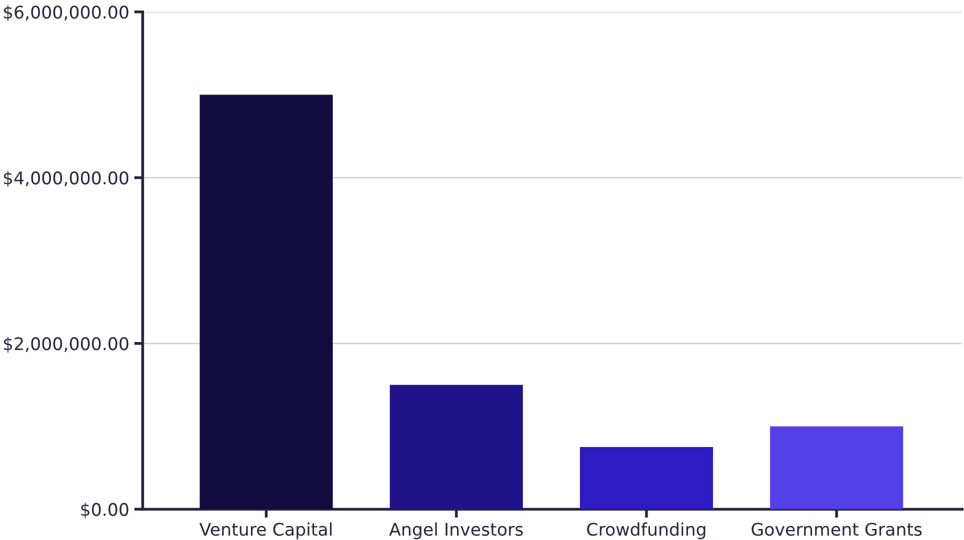 Image resolution: width=964 pixels, height=540 pixels. I want to click on x-tick-label: Angel Investors, so click(456, 531).